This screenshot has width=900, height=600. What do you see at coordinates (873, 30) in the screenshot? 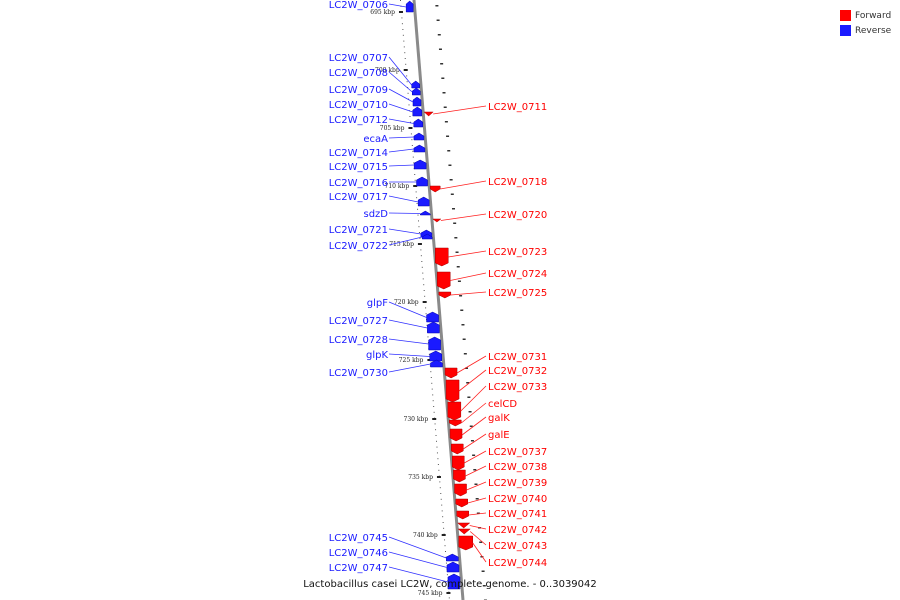
I see `legend-label-reverse: Reverse` at bounding box center [873, 30].